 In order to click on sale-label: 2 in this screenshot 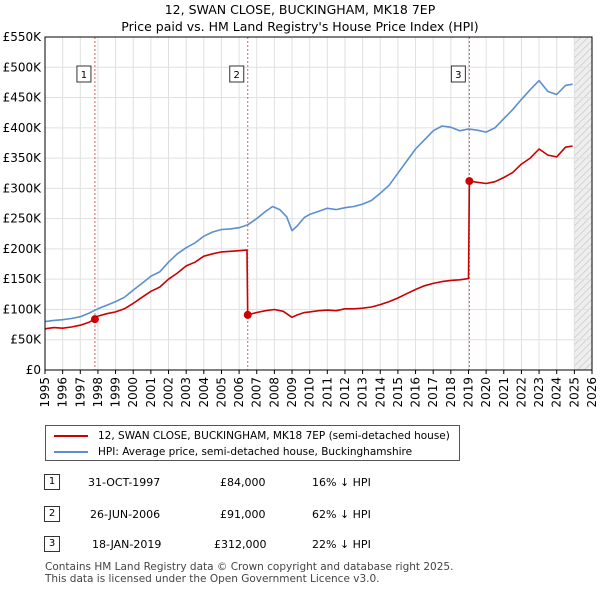, I will do `click(237, 75)`.